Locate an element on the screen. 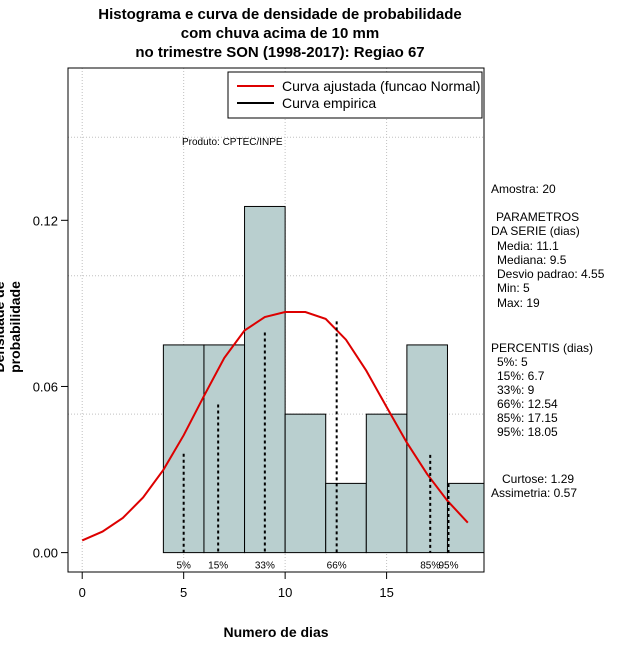  params-header-1: PARAMETROS is located at coordinates (538, 217).